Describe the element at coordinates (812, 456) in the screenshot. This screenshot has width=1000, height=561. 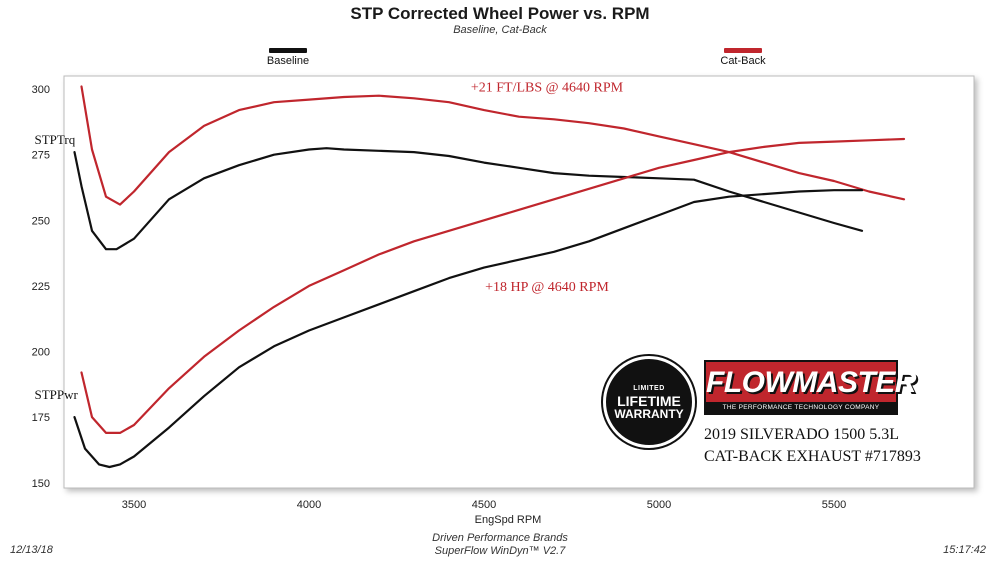
I see `vehicle-info-line2: CAT-BACK EXHAUST #717893` at that location.